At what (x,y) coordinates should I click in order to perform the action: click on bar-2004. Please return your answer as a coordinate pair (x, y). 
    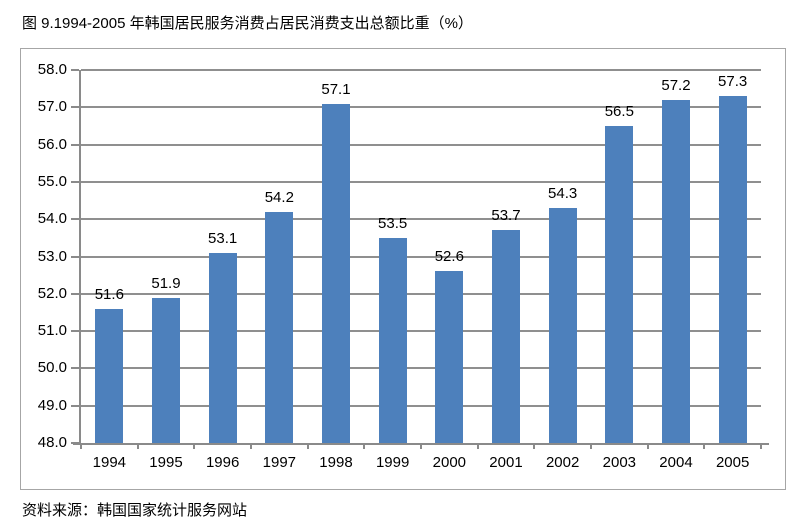
    Looking at the image, I should click on (676, 271).